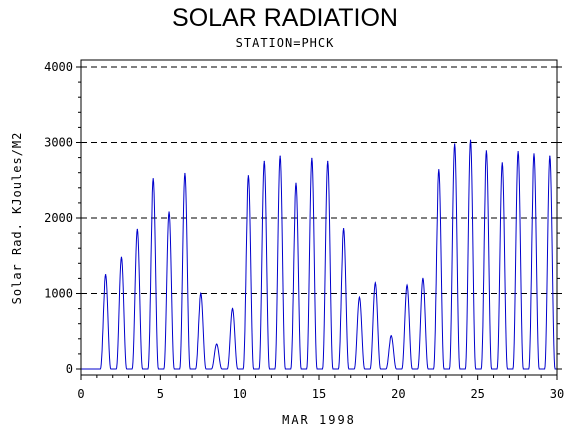 This screenshot has height=430, width=570. Describe the element at coordinates (58, 218) in the screenshot. I see `y-tick-label-2000: 2000` at that location.